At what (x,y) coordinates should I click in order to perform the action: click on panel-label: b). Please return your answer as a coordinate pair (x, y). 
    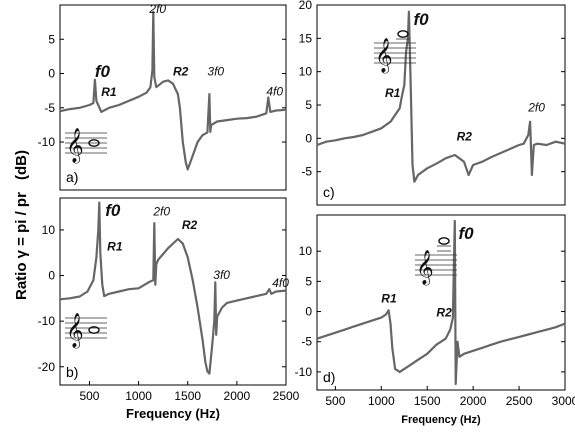
    Looking at the image, I should click on (72, 372).